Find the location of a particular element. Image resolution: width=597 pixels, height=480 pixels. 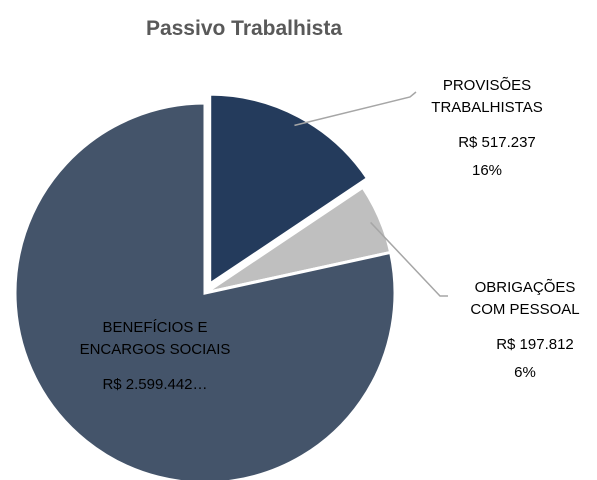

pie-slice is located at coordinates (289, 189).